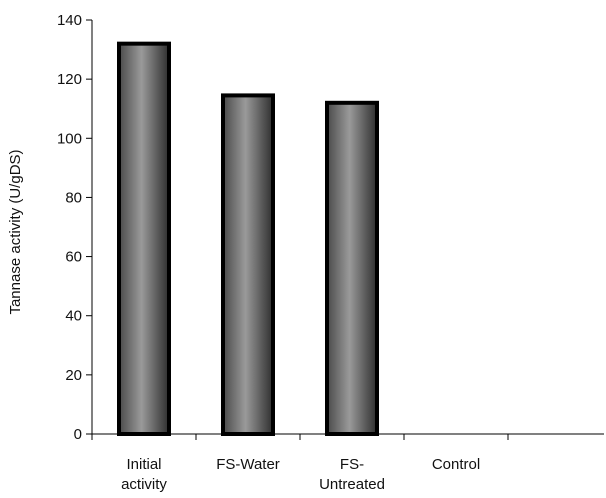  Describe the element at coordinates (73, 375) in the screenshot. I see `y-tick-label: 20` at that location.